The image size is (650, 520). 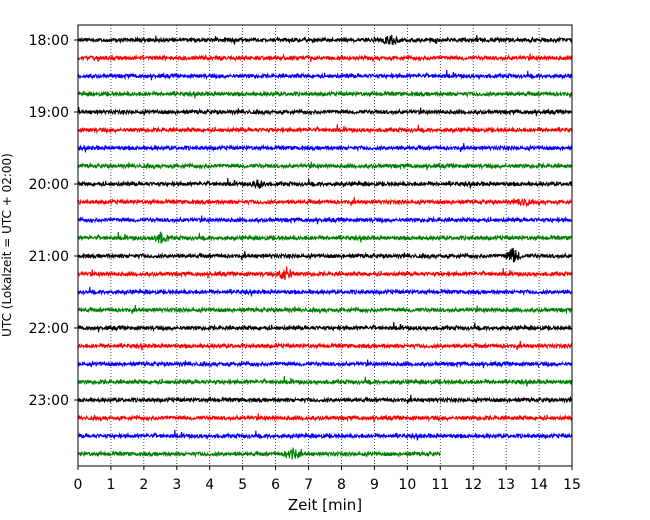 What do you see at coordinates (572, 485) in the screenshot?
I see `x-tick-label: 15` at bounding box center [572, 485].